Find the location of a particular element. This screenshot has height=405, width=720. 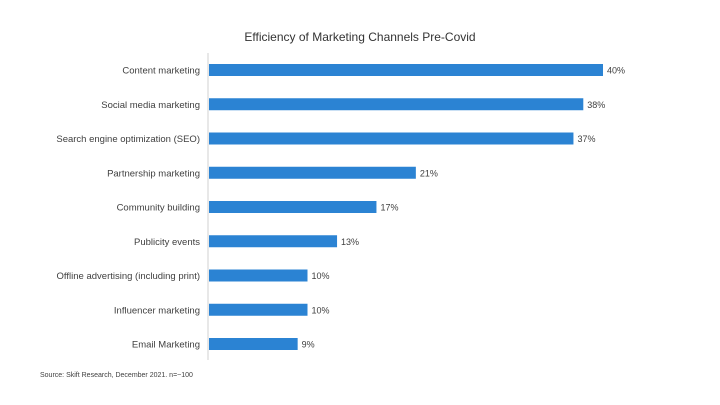

data-label: 21% is located at coordinates (429, 173).